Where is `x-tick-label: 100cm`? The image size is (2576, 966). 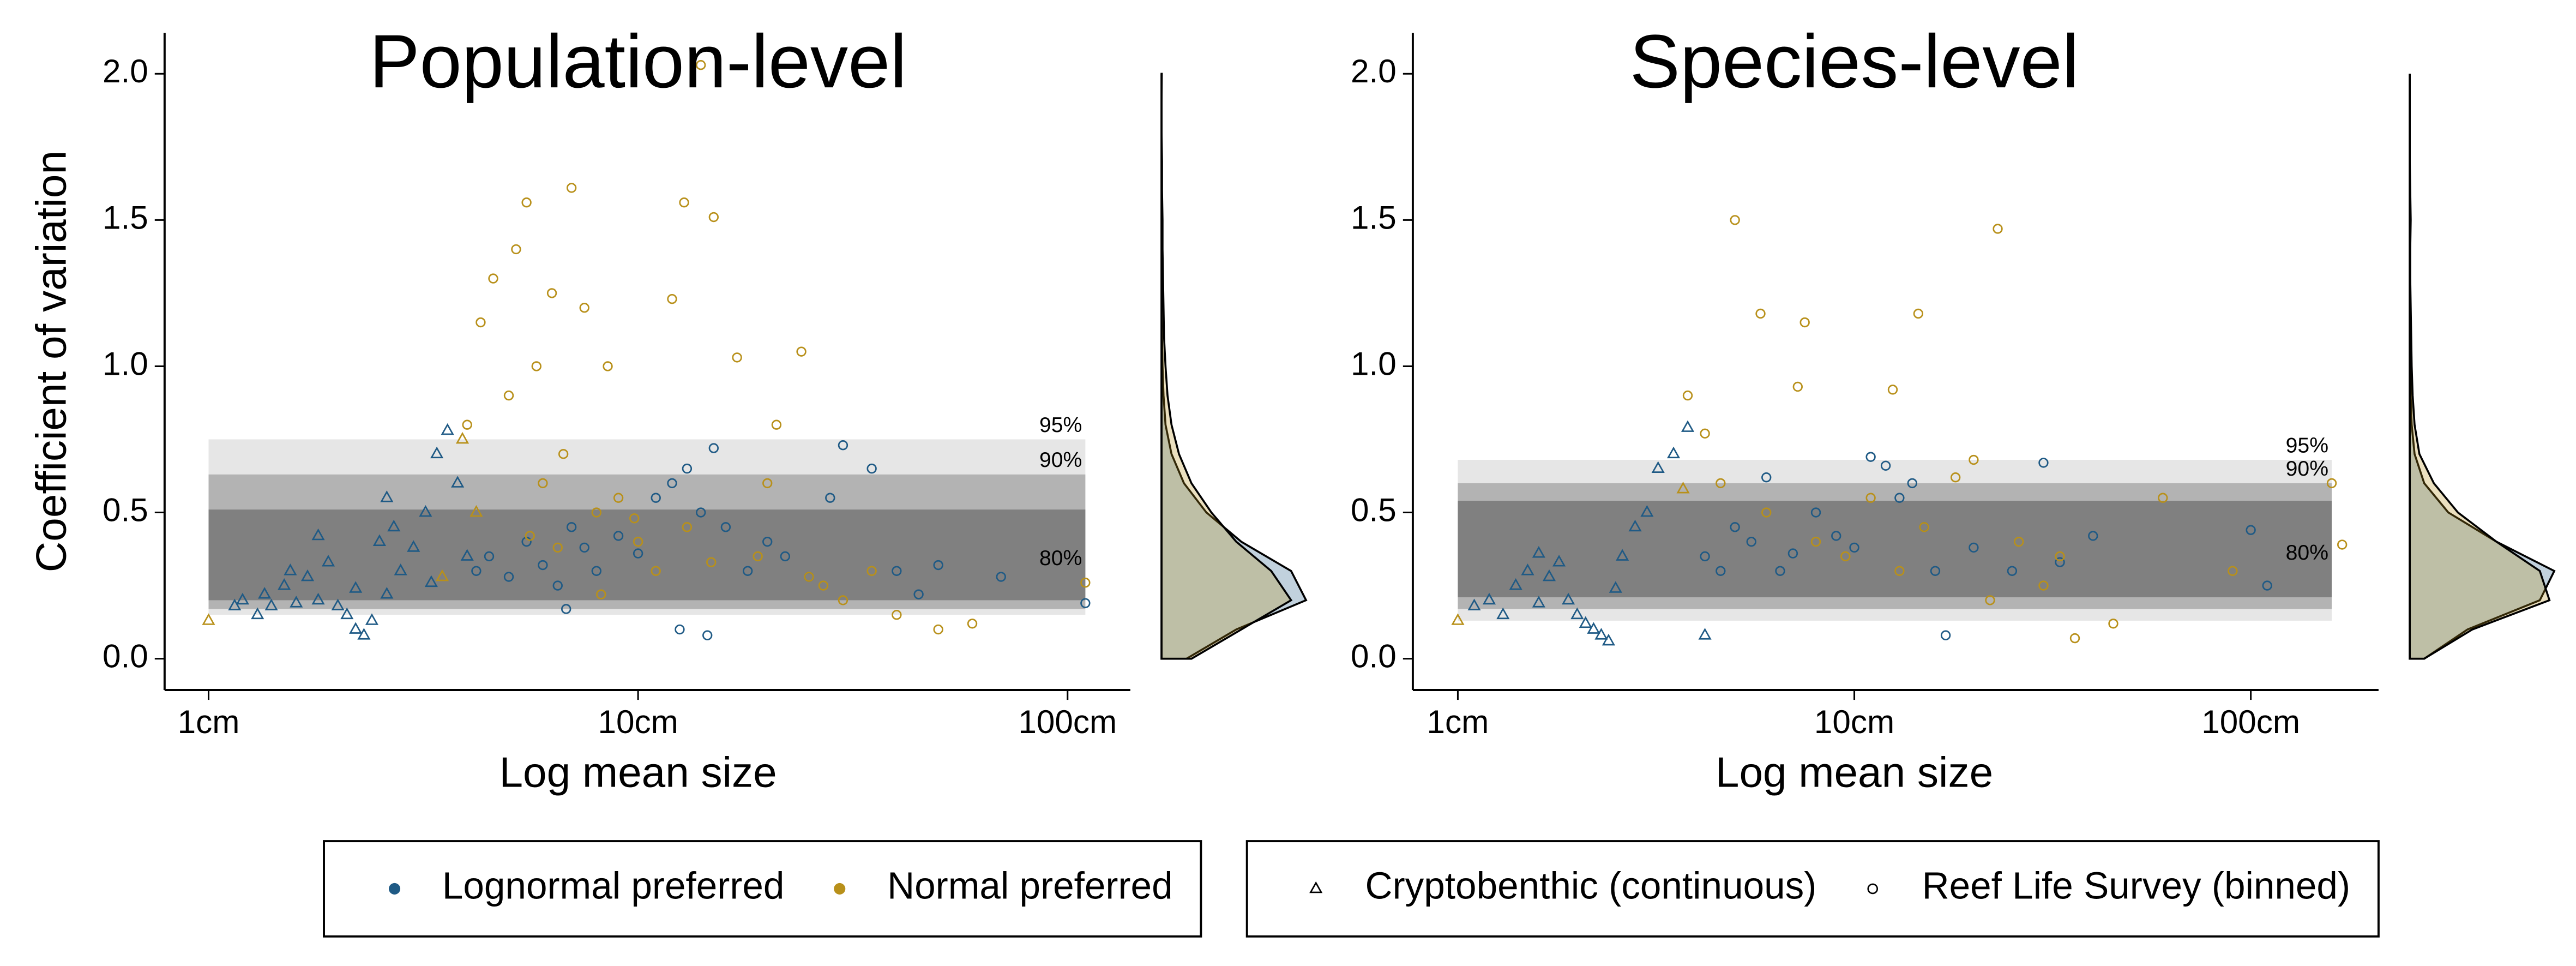 x-tick-label: 100cm is located at coordinates (2250, 721).